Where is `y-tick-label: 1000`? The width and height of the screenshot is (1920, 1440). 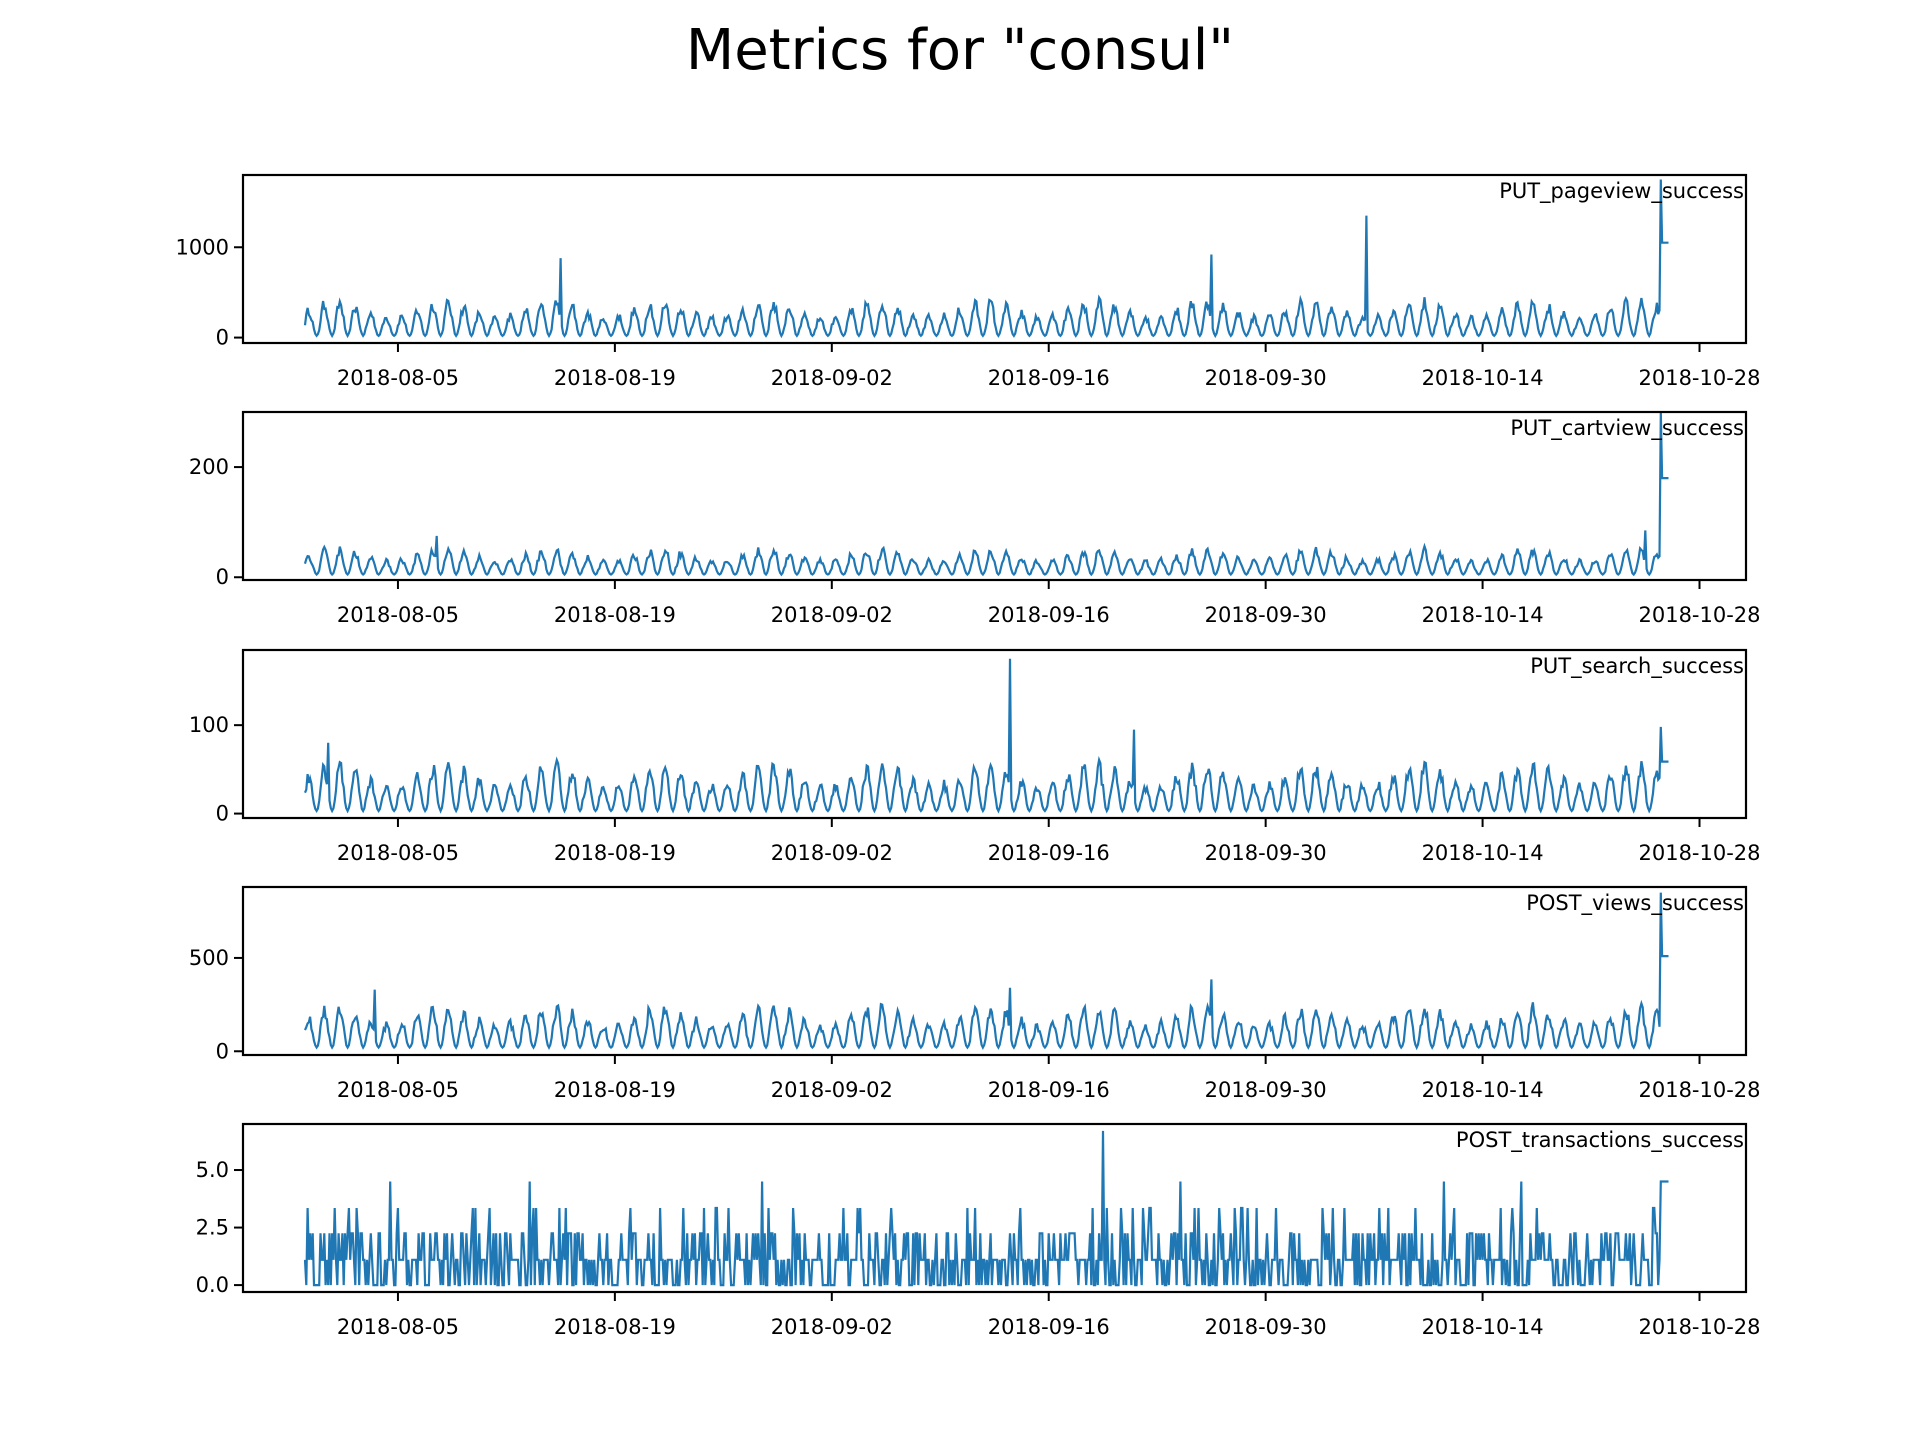
y-tick-label: 1000 is located at coordinates (202, 247).